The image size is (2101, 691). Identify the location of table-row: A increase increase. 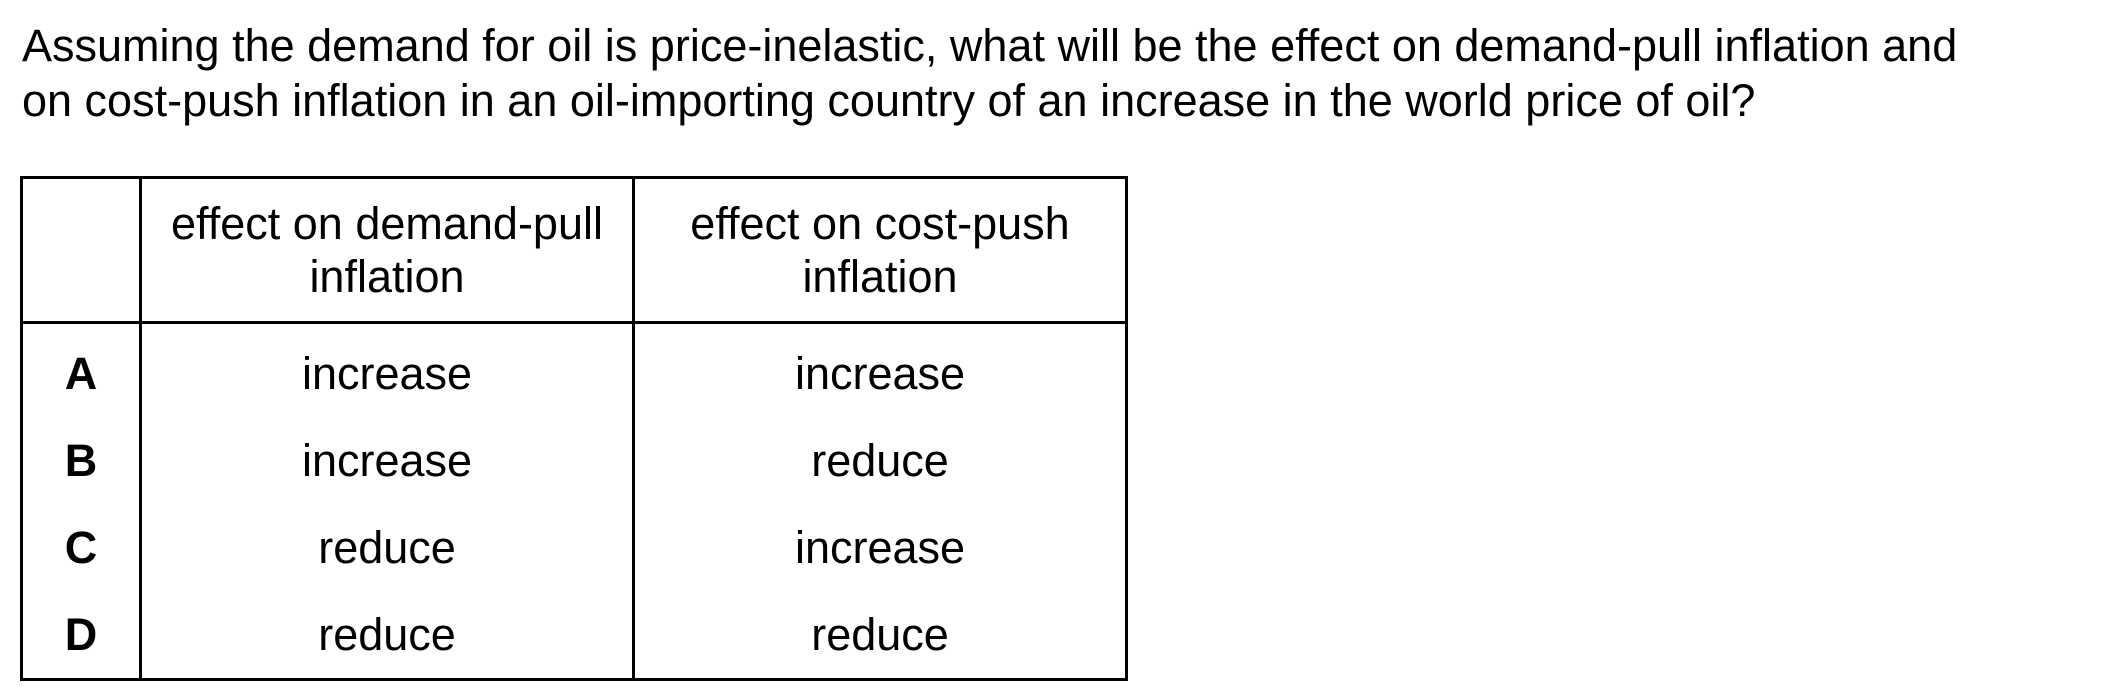
(574, 369).